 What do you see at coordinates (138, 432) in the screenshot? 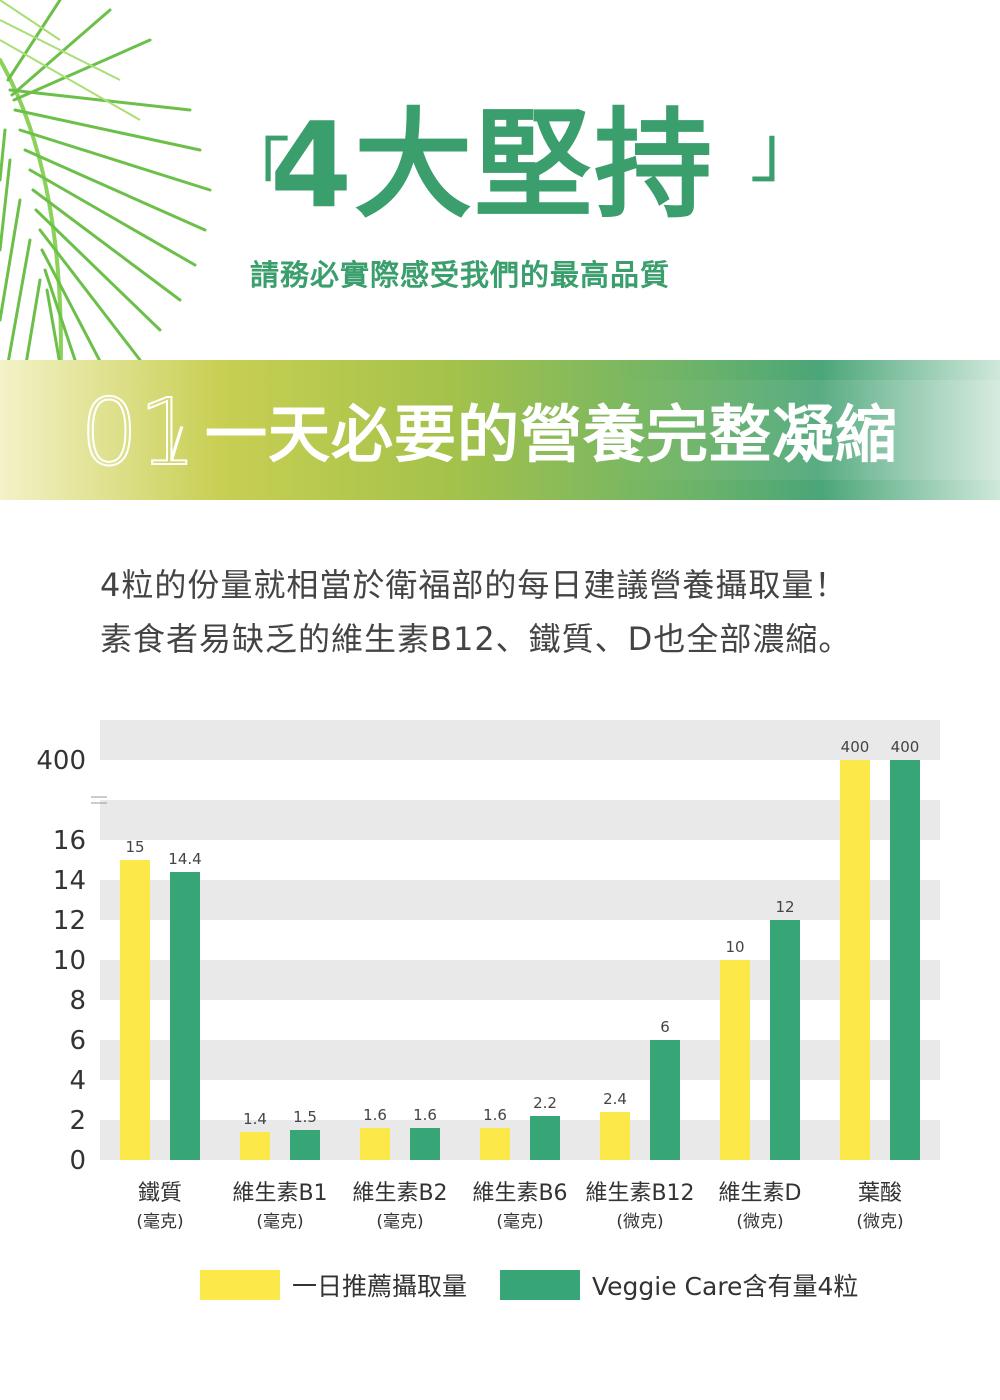
I see `section-number: 01` at bounding box center [138, 432].